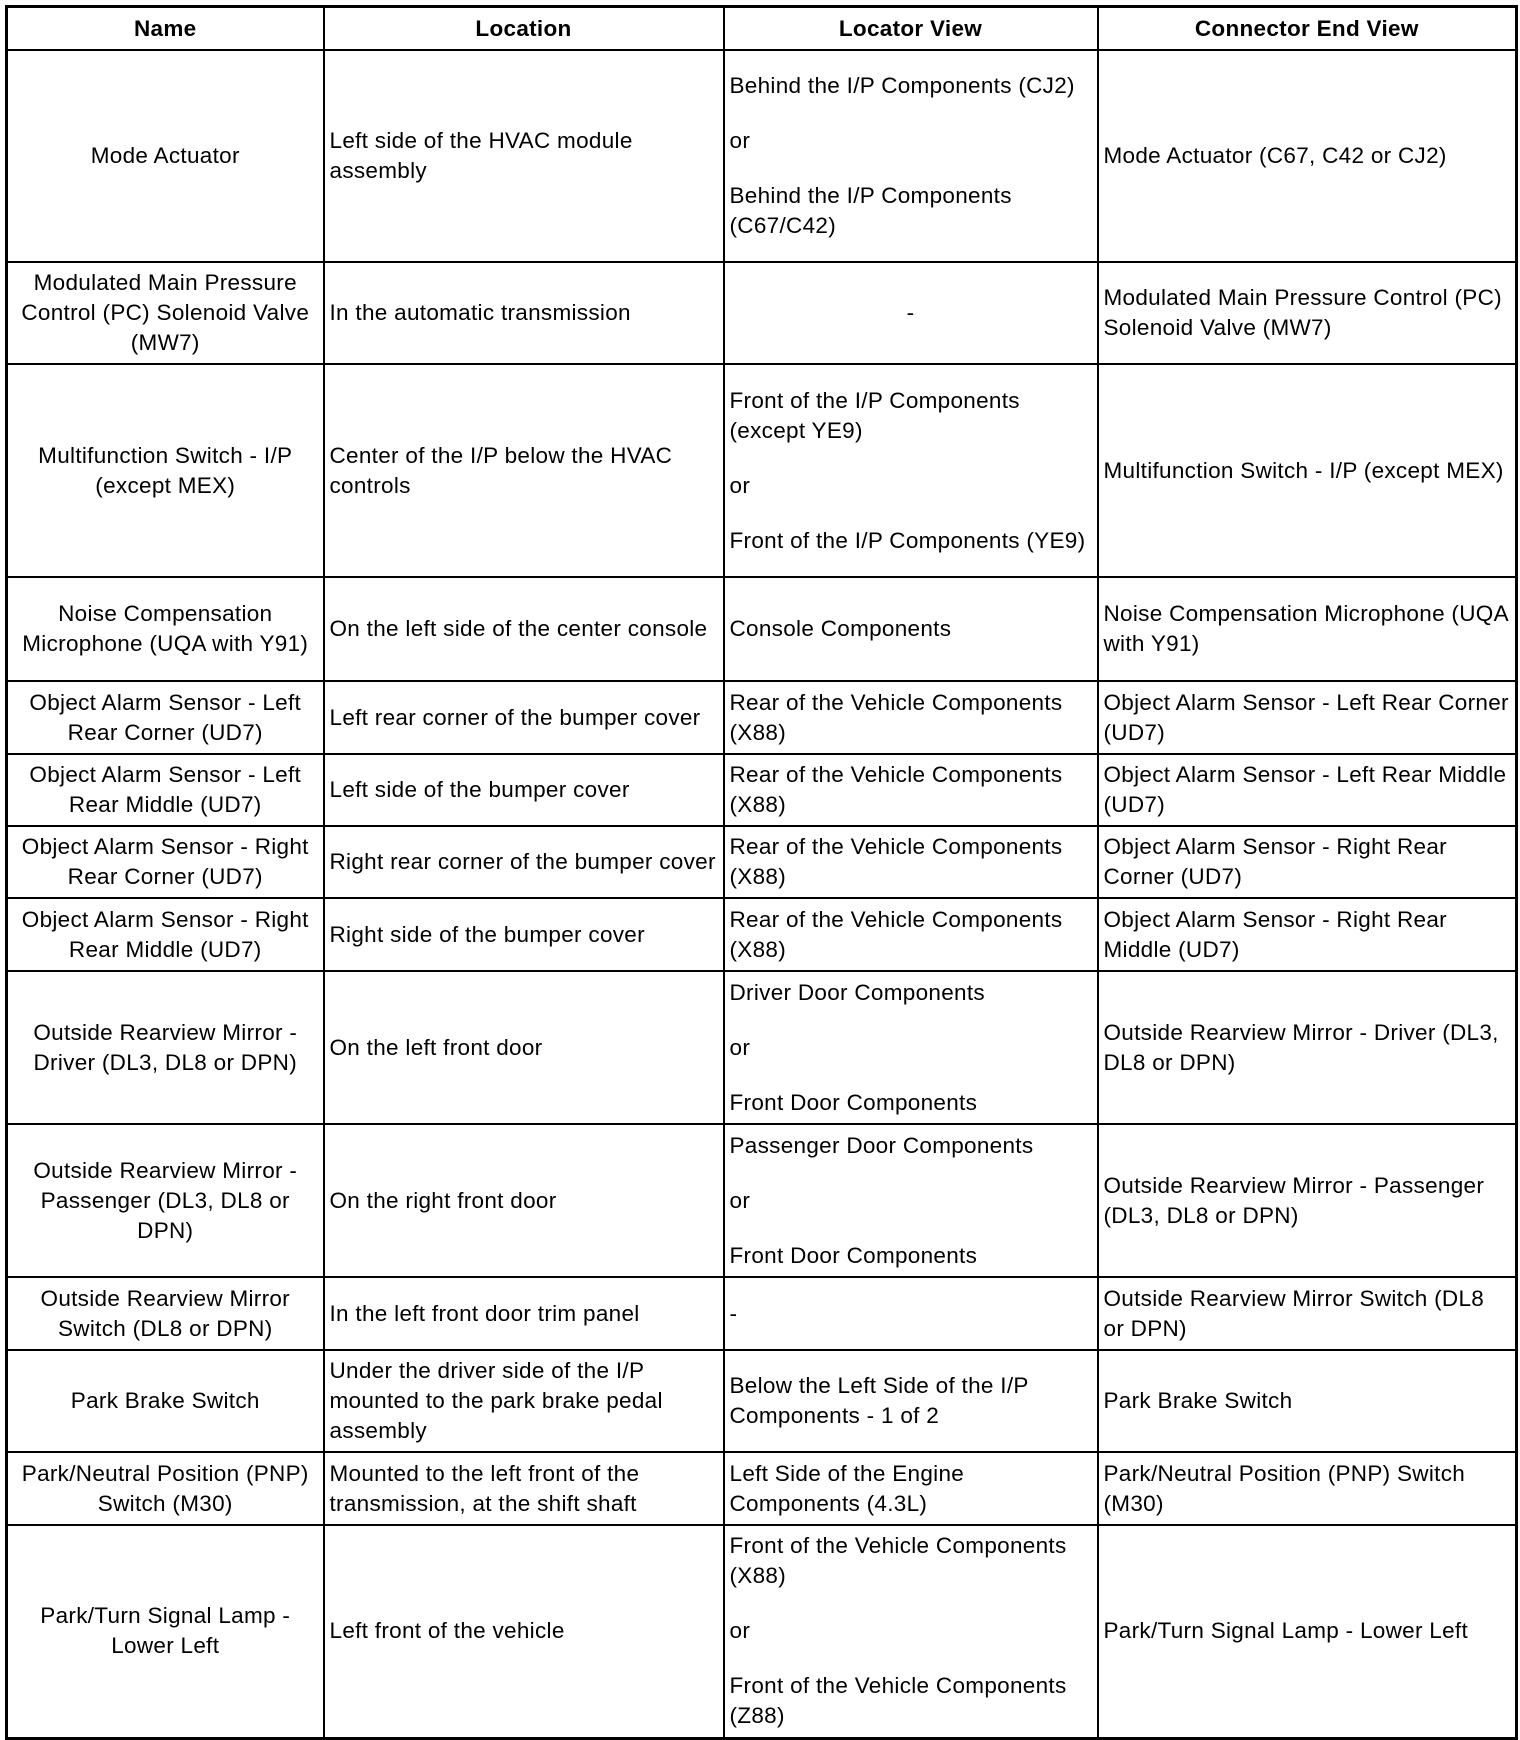 The width and height of the screenshot is (1520, 1740). What do you see at coordinates (523, 862) in the screenshot?
I see `cell-location: Right rear corner of the bumper cover` at bounding box center [523, 862].